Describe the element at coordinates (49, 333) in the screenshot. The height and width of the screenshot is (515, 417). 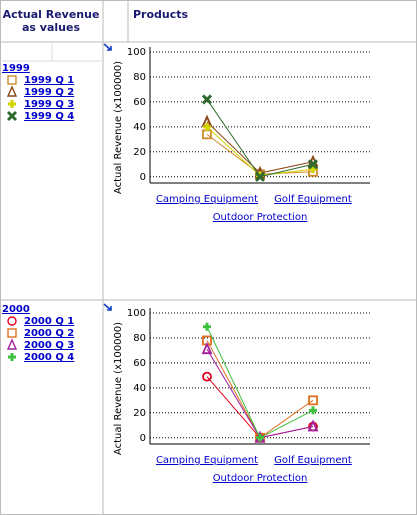
I see `legend-entry: 2000 Q 2` at that location.